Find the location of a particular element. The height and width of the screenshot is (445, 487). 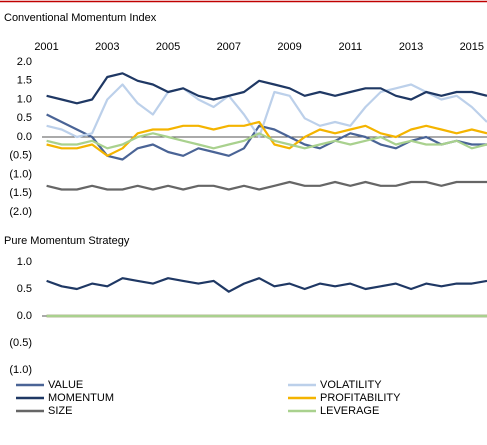

chart-title: Conventional Momentum Index is located at coordinates (80, 18).